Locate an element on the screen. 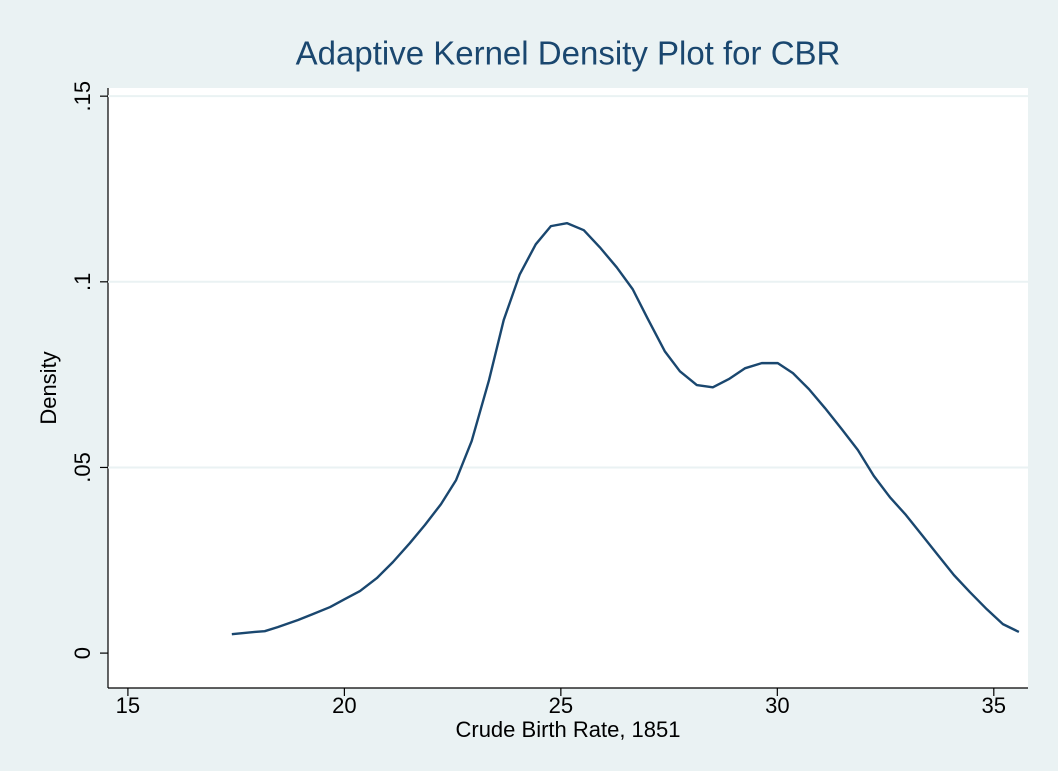 This screenshot has width=1058, height=771. y-tick-label: .15 is located at coordinates (82, 96).